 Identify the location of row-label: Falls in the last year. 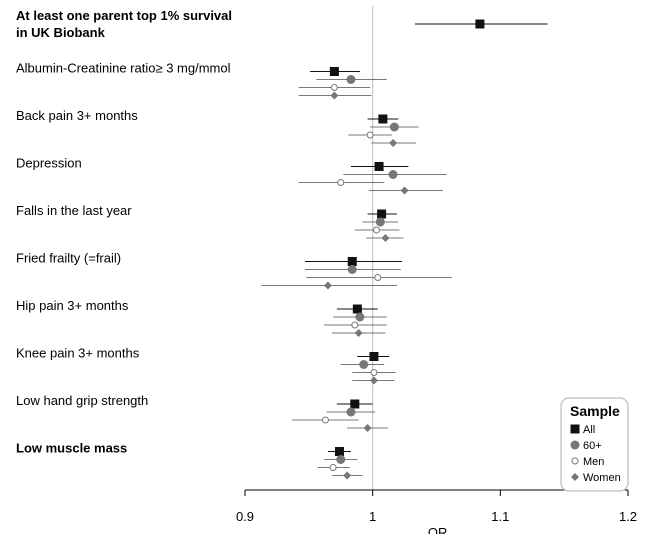
(74, 210).